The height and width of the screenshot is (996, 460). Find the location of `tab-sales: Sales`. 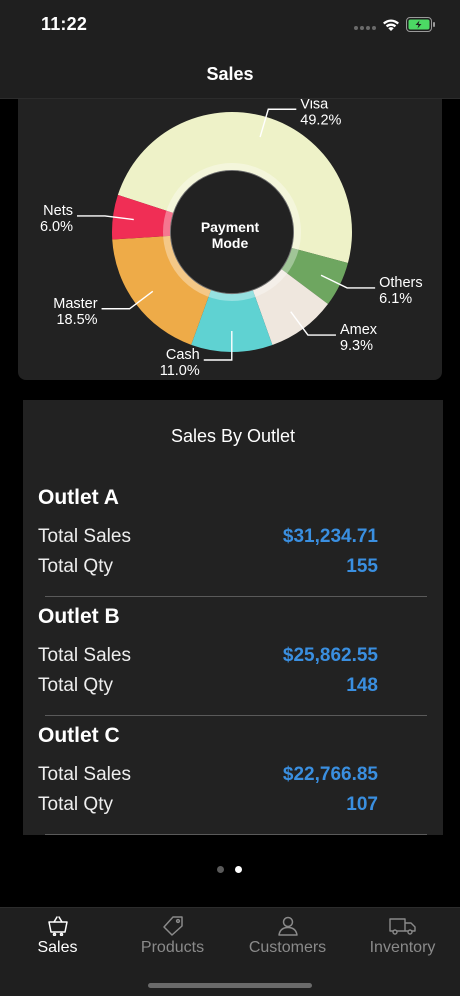

tab-sales: Sales is located at coordinates (57, 938).